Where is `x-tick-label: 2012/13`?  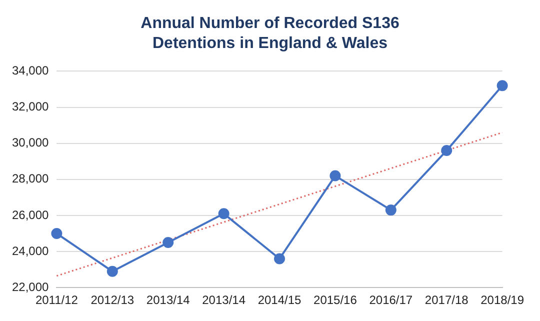 x-tick-label: 2012/13 is located at coordinates (112, 300).